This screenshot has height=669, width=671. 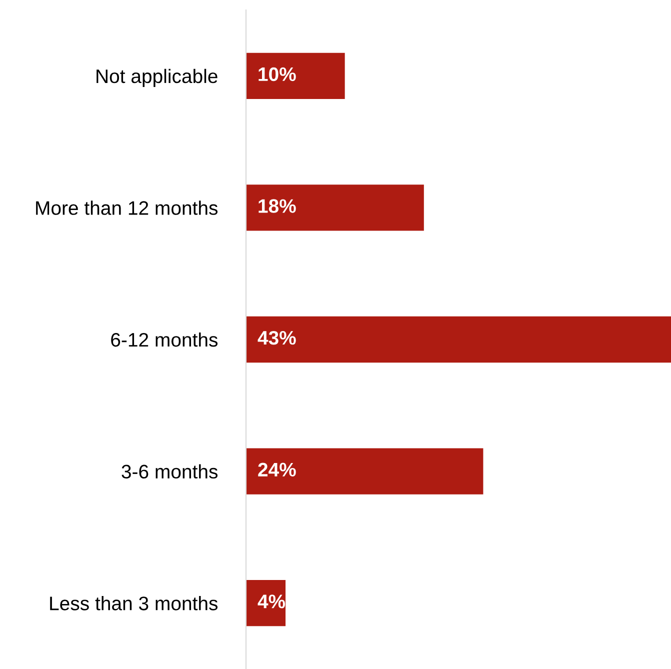 What do you see at coordinates (277, 206) in the screenshot?
I see `data-label: 18%` at bounding box center [277, 206].